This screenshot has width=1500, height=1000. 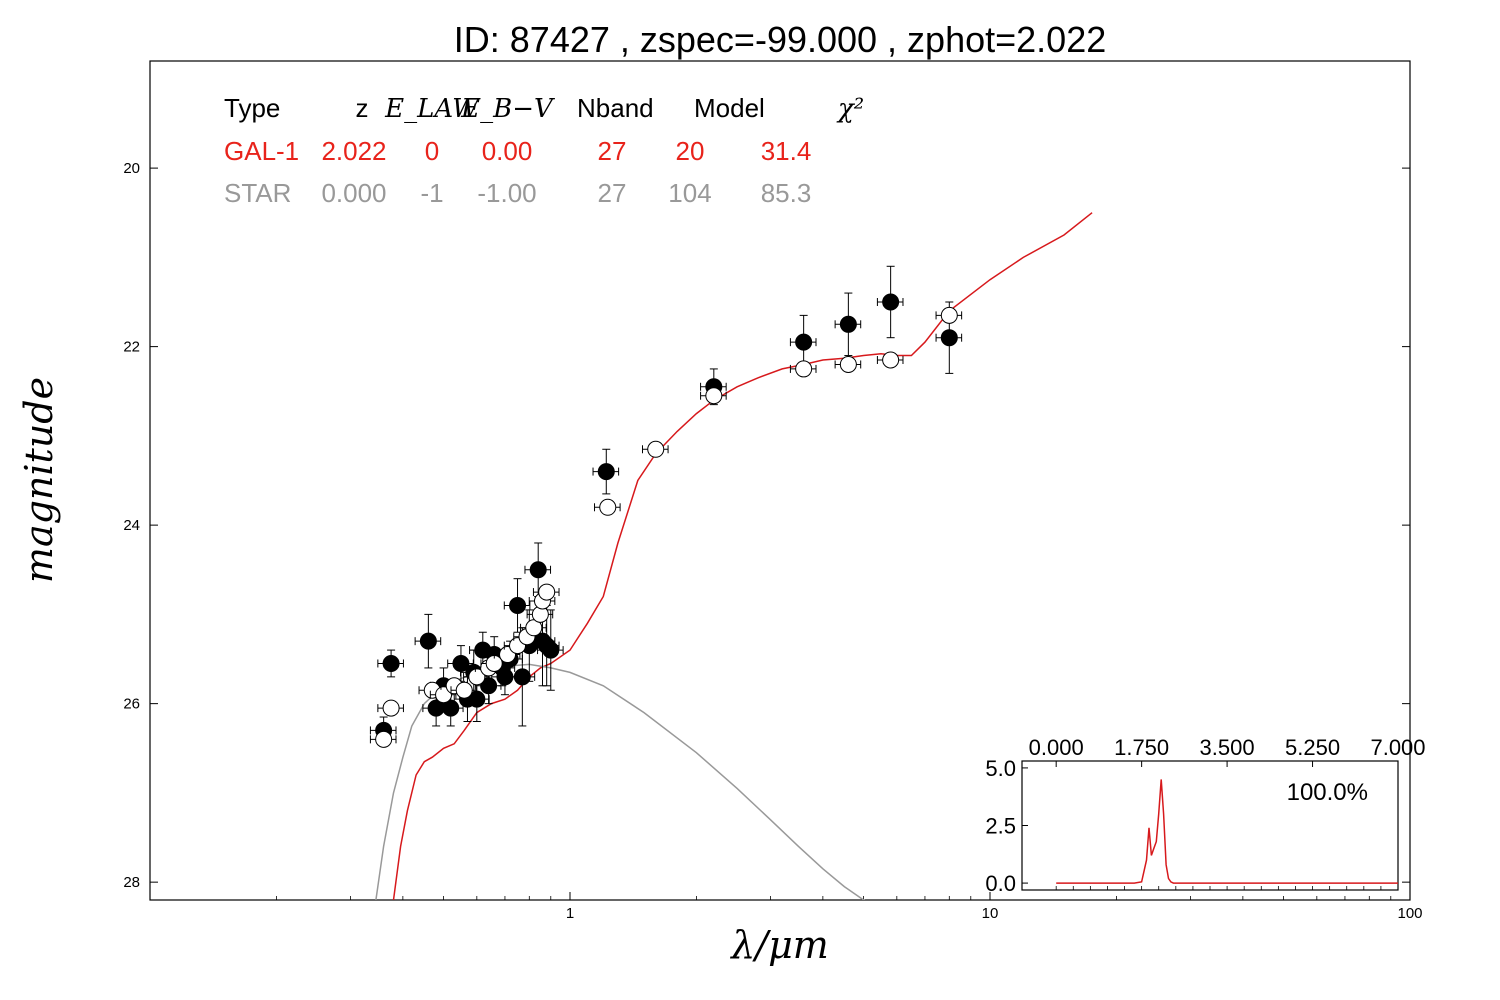 I want to click on x-tick-label: 1, so click(x=570, y=913).